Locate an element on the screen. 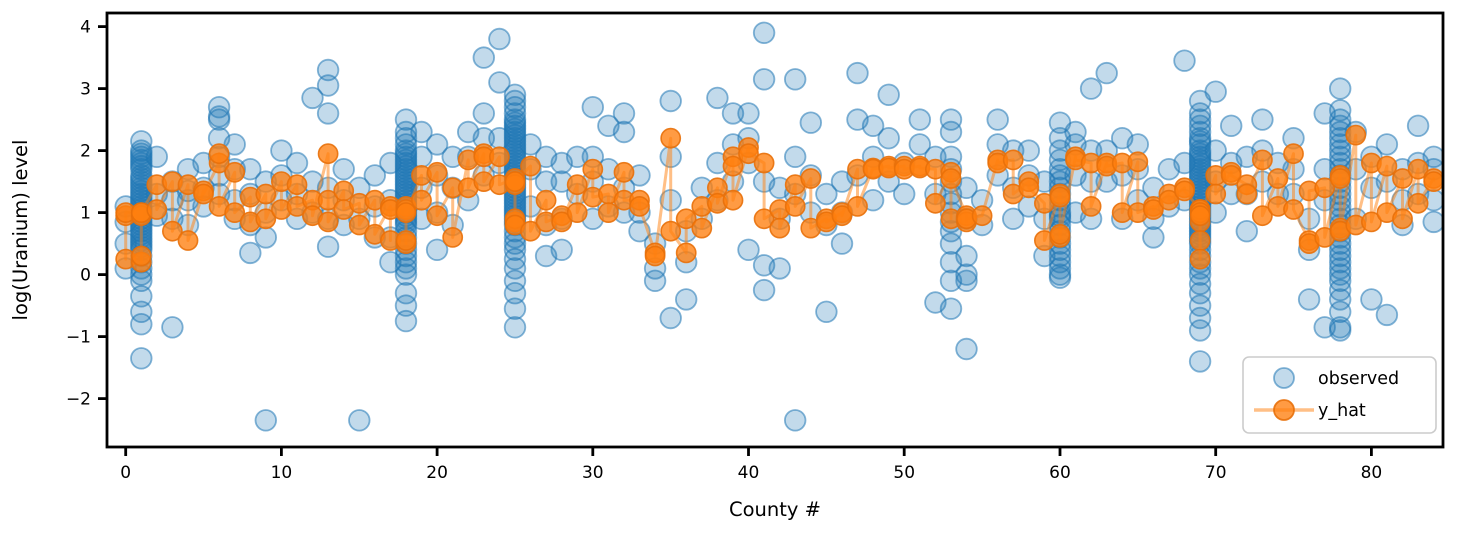 Image resolution: width=1459 pixels, height=543 pixels. legend-yhat-marker is located at coordinates (1284, 410).